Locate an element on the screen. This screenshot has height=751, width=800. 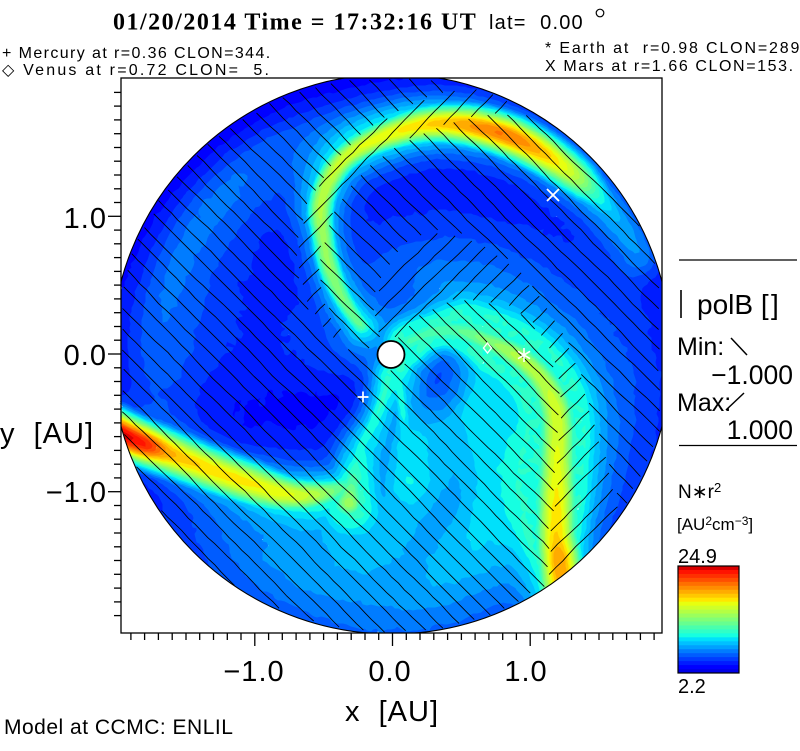
svg-text: Max: is located at coordinates (704, 403).